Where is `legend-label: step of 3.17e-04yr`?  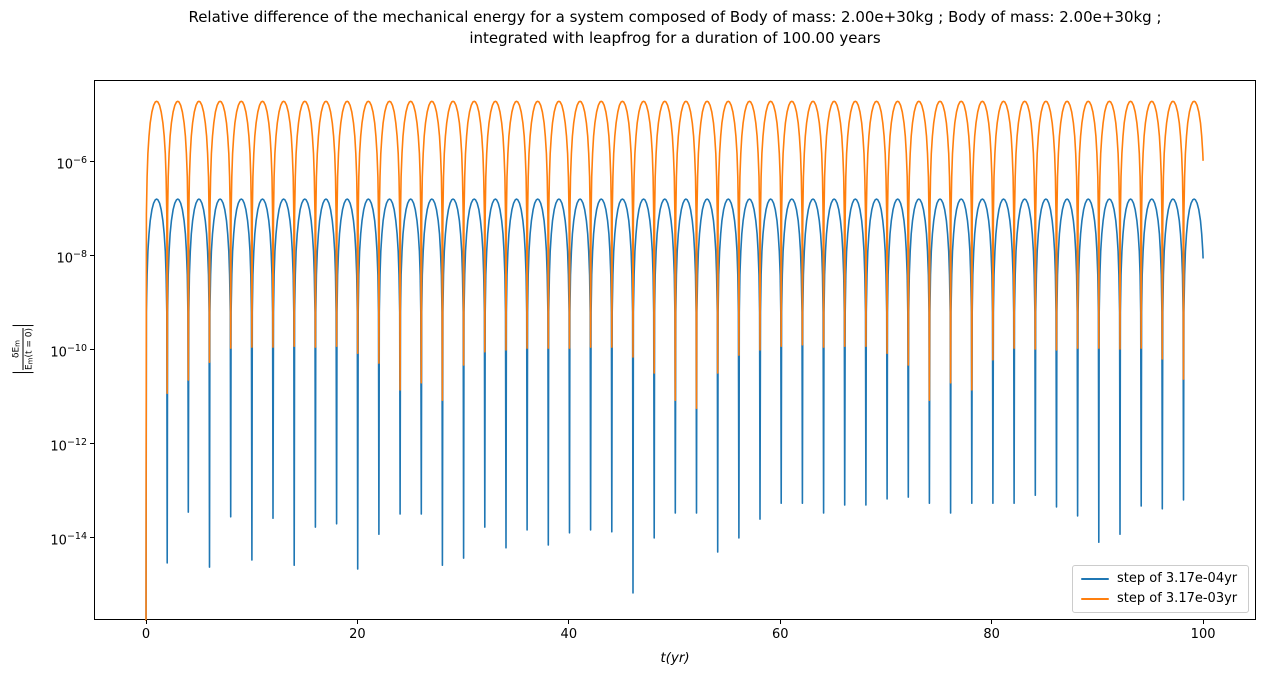 legend-label: step of 3.17e-04yr is located at coordinates (1177, 578).